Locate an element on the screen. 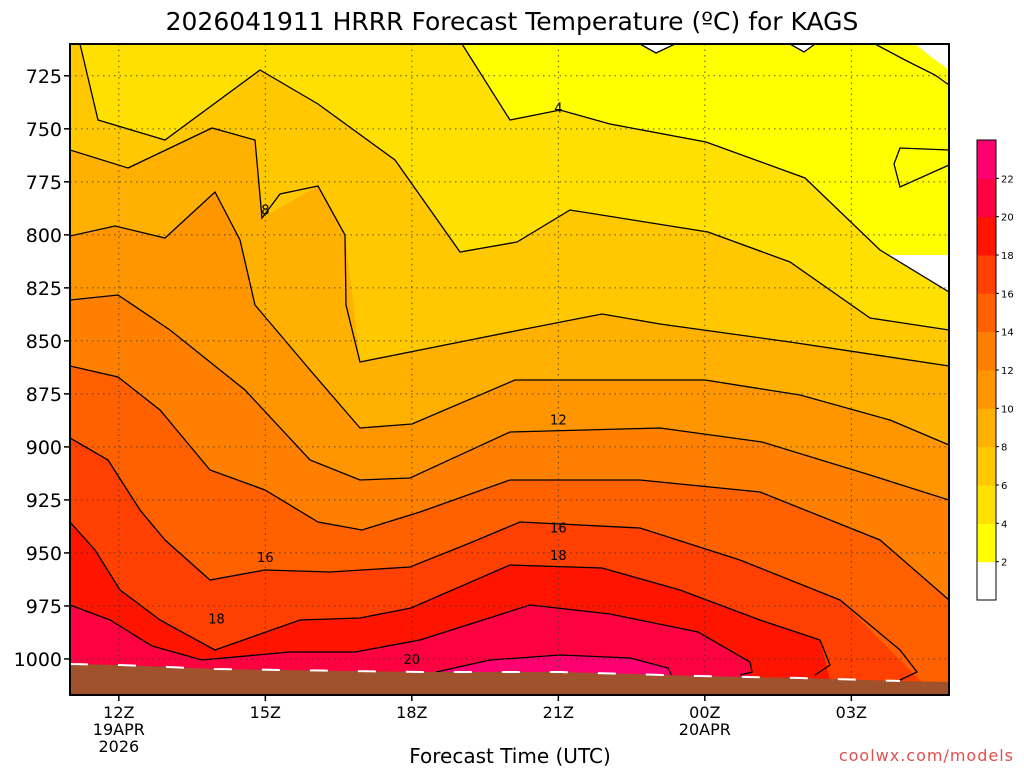  colorbar-tick-label: 10 is located at coordinates (1007, 409).